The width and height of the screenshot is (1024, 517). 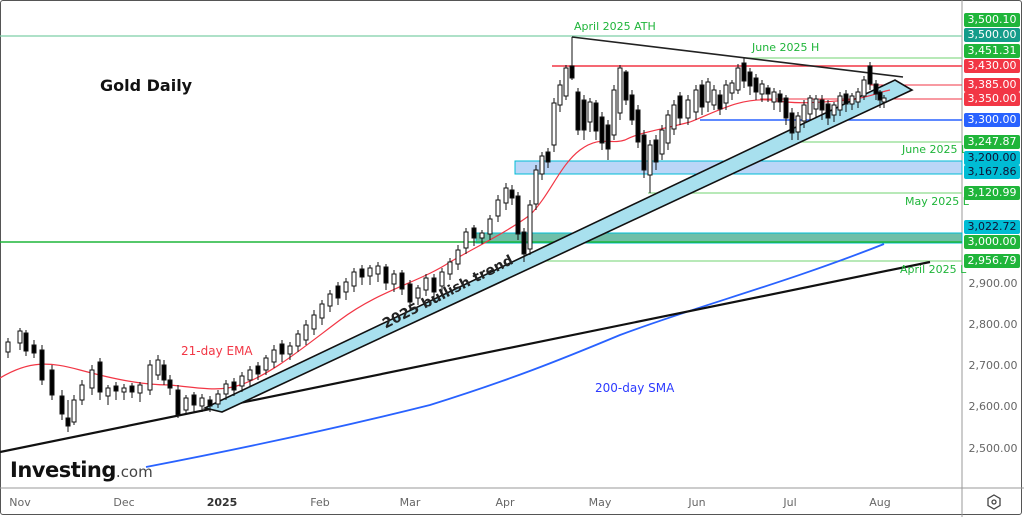 I want to click on logo-suffix: .com, so click(x=134, y=472).